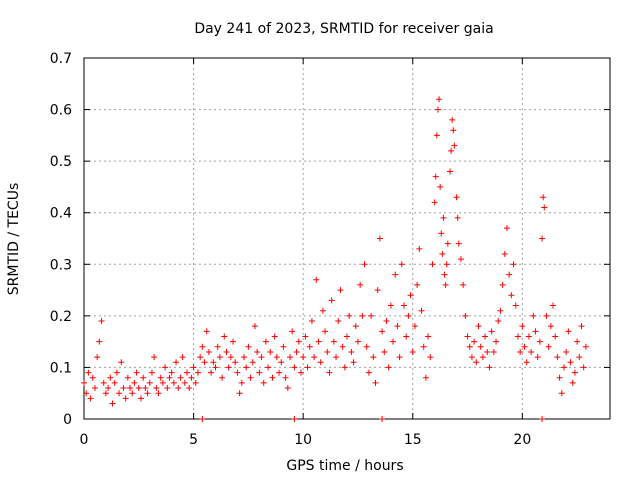  I want to click on x-tick-label: 0, so click(84, 440).